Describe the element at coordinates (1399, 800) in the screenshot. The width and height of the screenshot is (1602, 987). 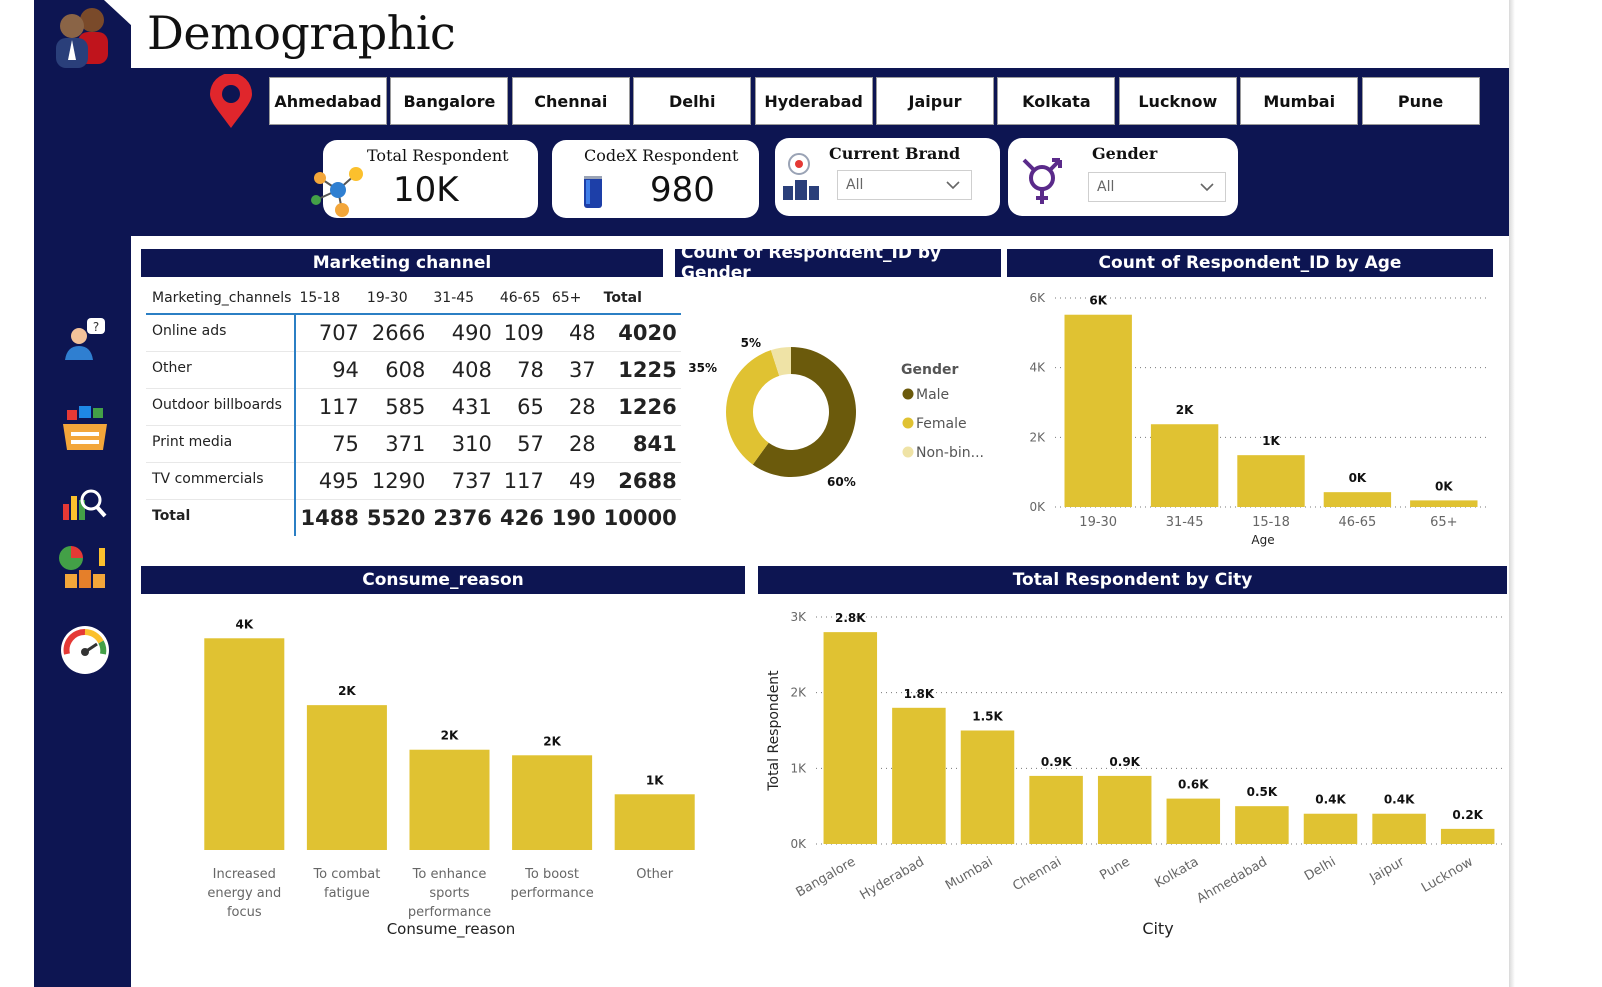
I see `bar-value-label: 0.4K` at that location.